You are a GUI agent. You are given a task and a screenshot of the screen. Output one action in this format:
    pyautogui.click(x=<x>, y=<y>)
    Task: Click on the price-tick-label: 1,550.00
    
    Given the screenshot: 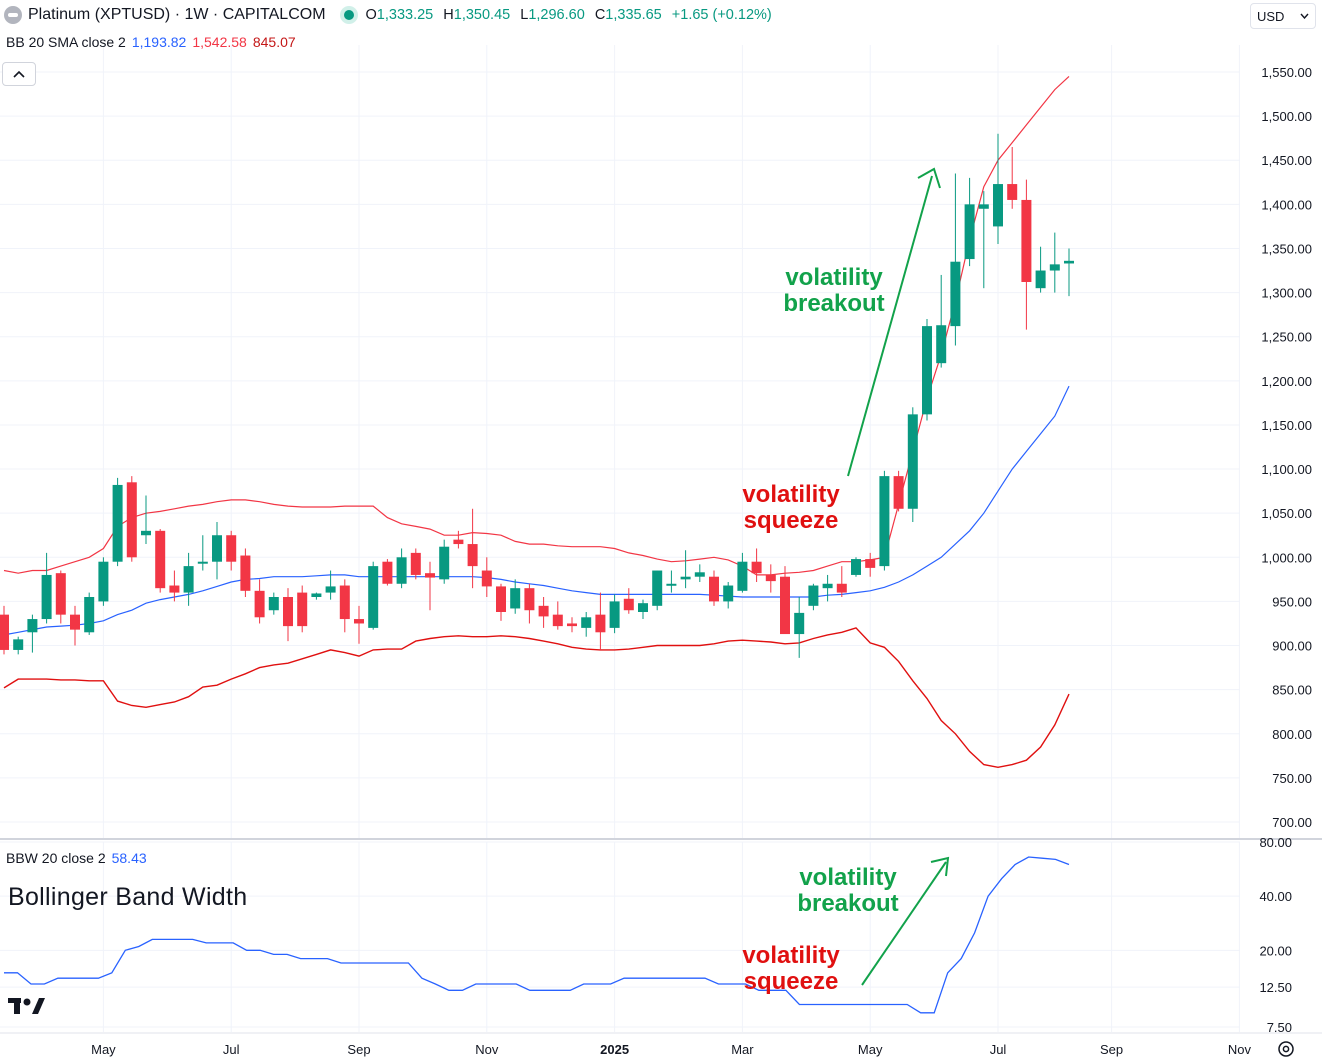 What is the action you would take?
    pyautogui.click(x=1286, y=72)
    